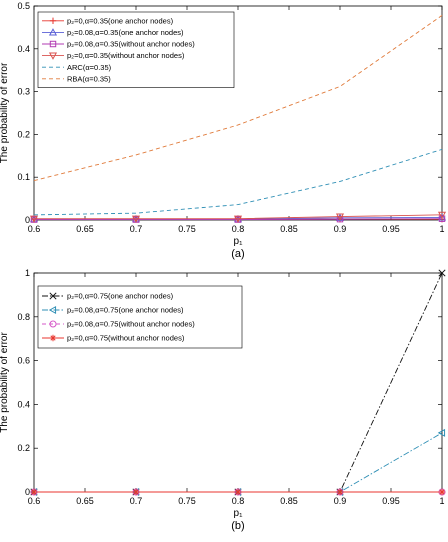 This screenshot has width=448, height=542. Describe the element at coordinates (23, 177) in the screenshot. I see `y-tick-label: 0.1` at that location.